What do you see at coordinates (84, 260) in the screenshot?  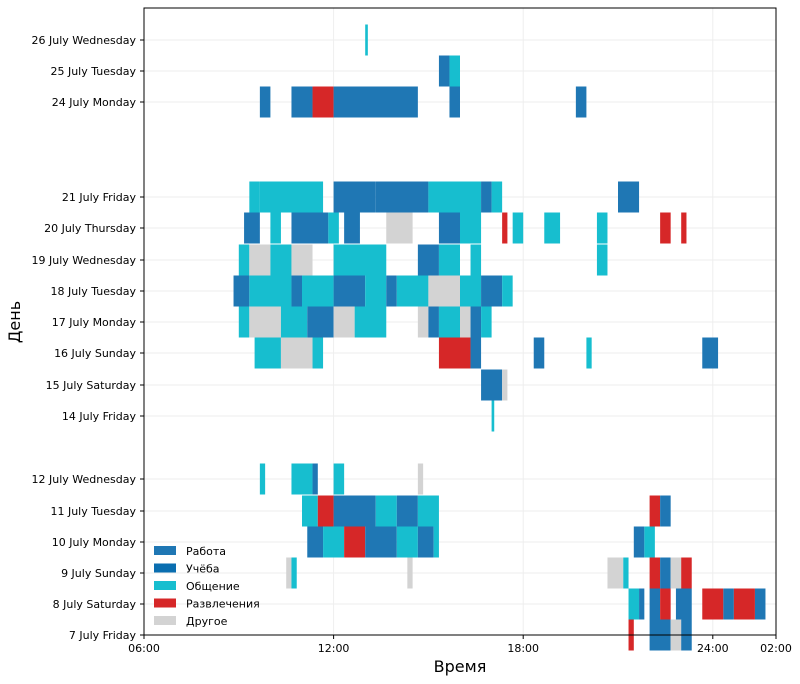 I see `y-tick-label: 19 July Wednesday` at bounding box center [84, 260].